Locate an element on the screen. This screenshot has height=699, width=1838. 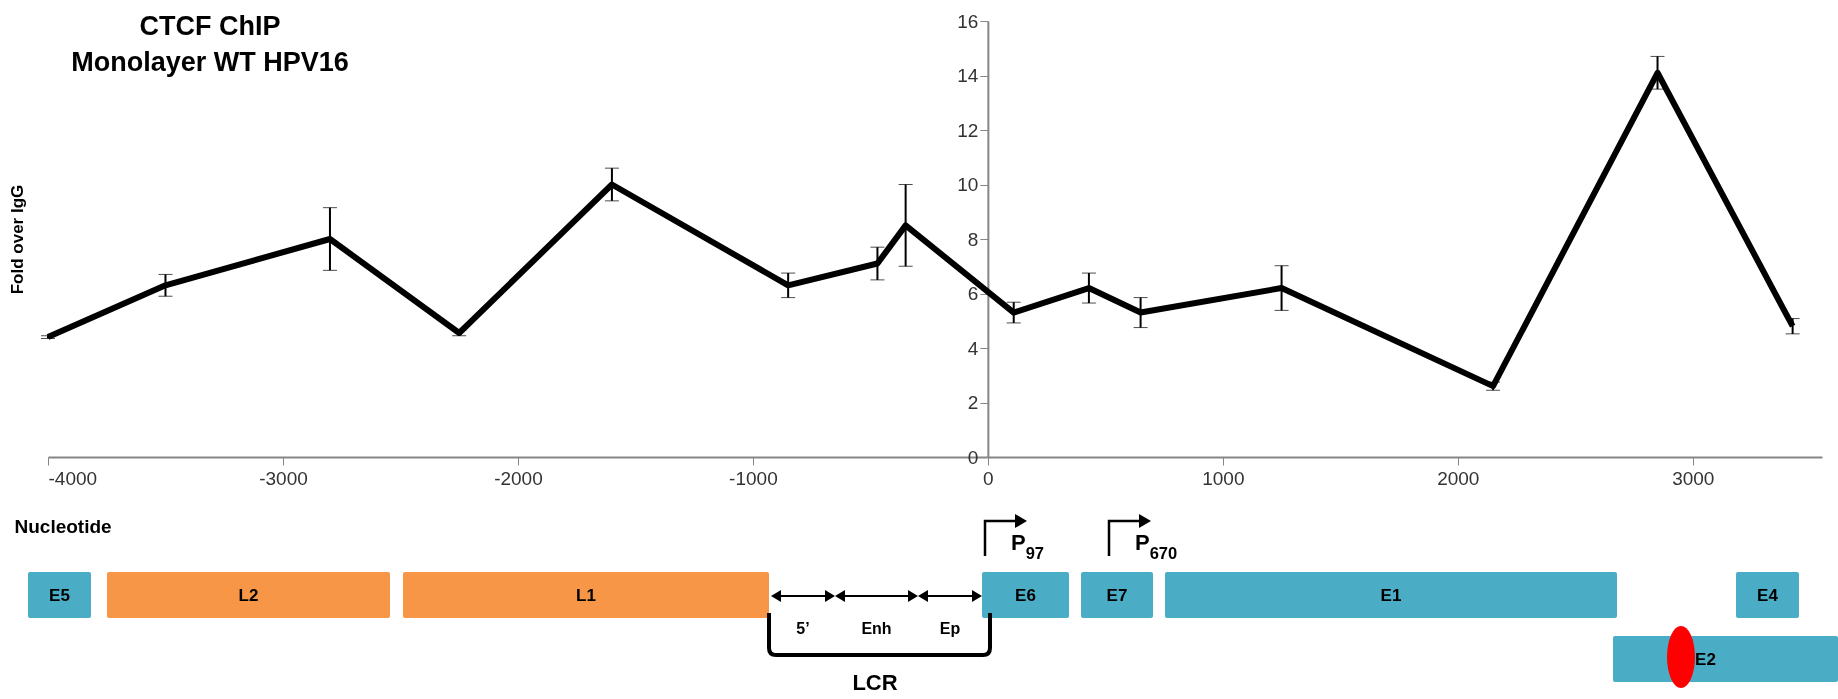
x-tick-label: -3000 is located at coordinates (283, 478).